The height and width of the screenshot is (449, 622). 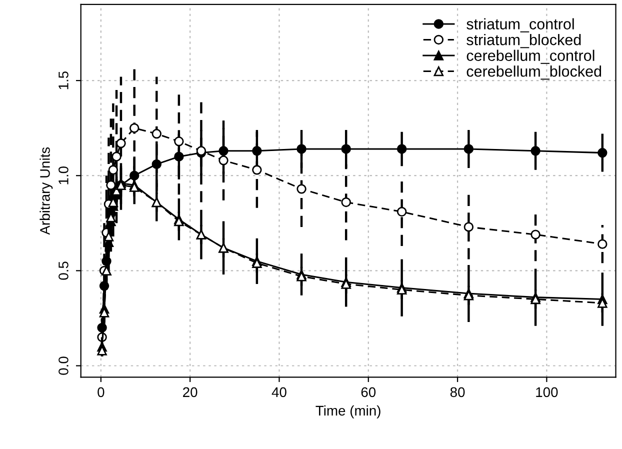 What do you see at coordinates (368, 392) in the screenshot?
I see `x-tick-label: 60` at bounding box center [368, 392].